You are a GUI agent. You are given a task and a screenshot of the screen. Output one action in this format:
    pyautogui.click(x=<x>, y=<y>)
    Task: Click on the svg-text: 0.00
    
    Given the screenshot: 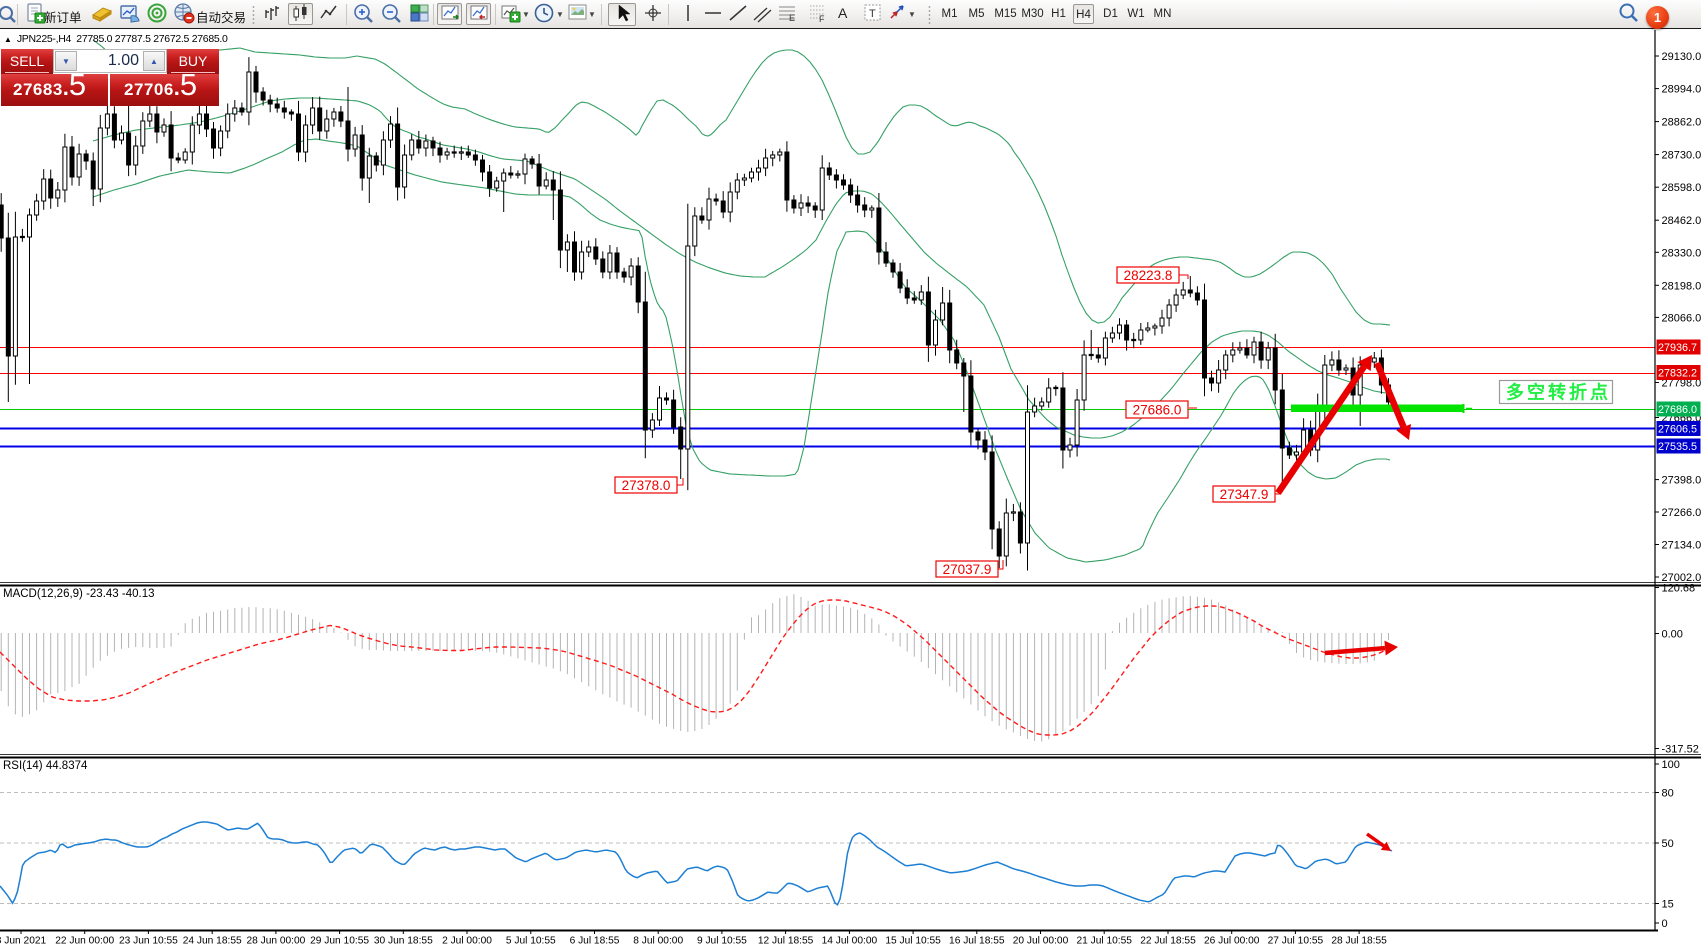 What is the action you would take?
    pyautogui.click(x=1672, y=635)
    